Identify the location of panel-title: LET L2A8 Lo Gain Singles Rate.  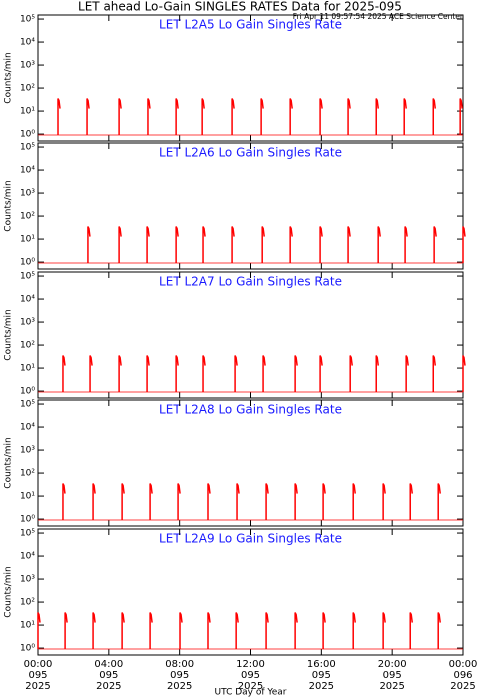
(250, 410).